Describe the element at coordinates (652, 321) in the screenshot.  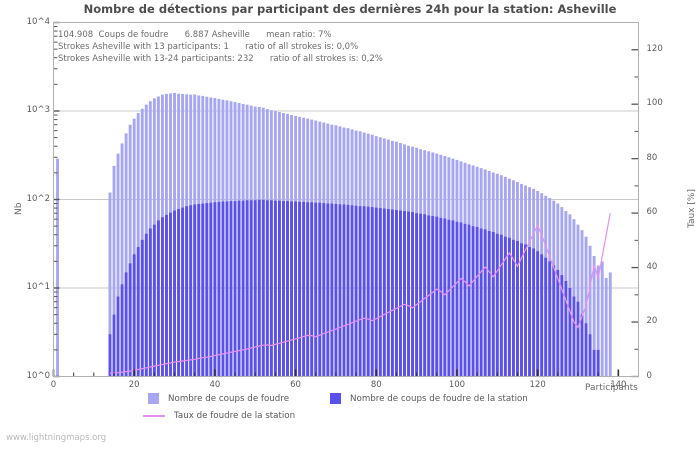
I see `y-right-tick-label: 20` at that location.